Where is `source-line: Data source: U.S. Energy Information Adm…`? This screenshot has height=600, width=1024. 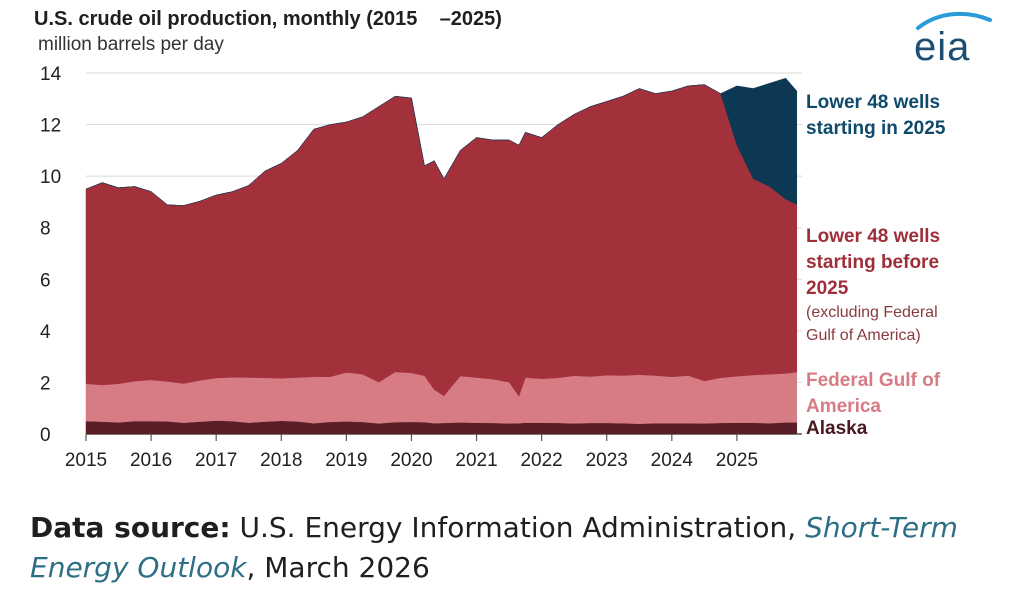 source-line: Data source: U.S. Energy Information Adm… is located at coordinates (520, 548).